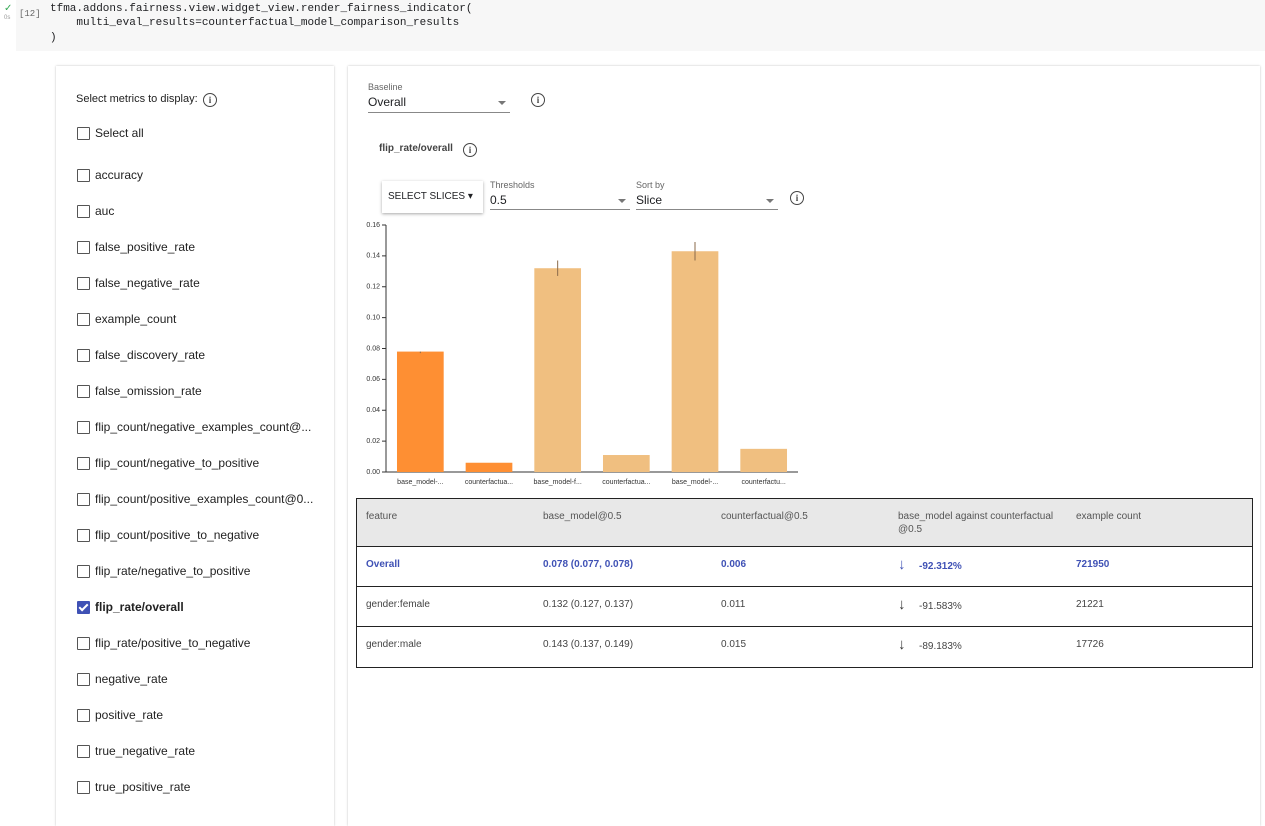  I want to click on run-status: ✓, so click(8, 8).